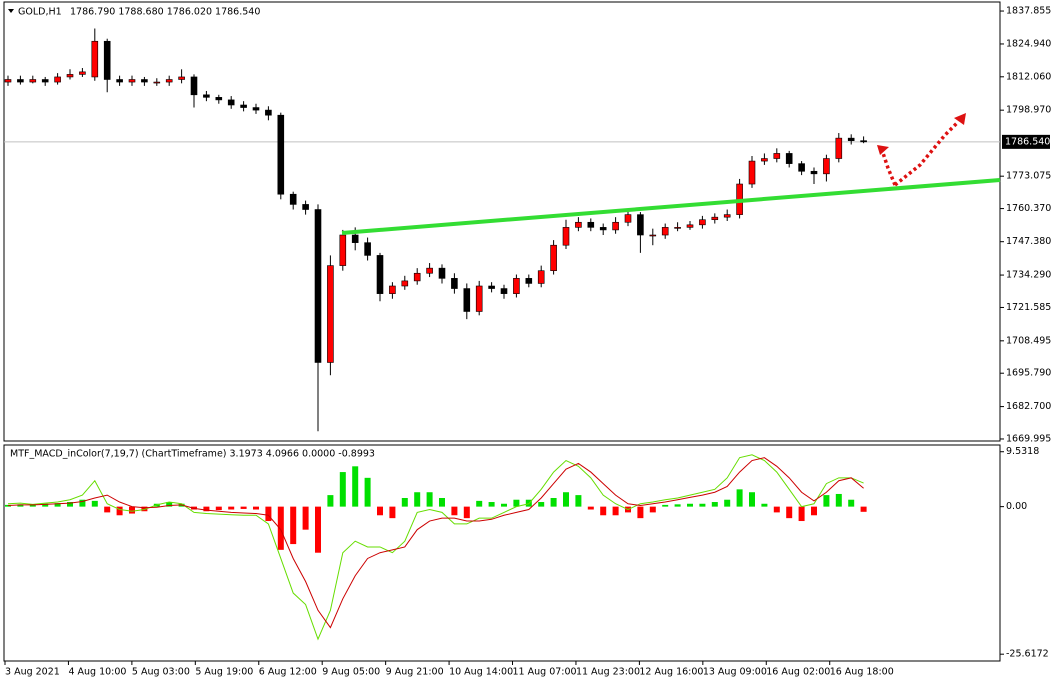 This screenshot has height=685, width=1053. What do you see at coordinates (1028, 110) in the screenshot?
I see `y-tick-label: 1798.970` at bounding box center [1028, 110].